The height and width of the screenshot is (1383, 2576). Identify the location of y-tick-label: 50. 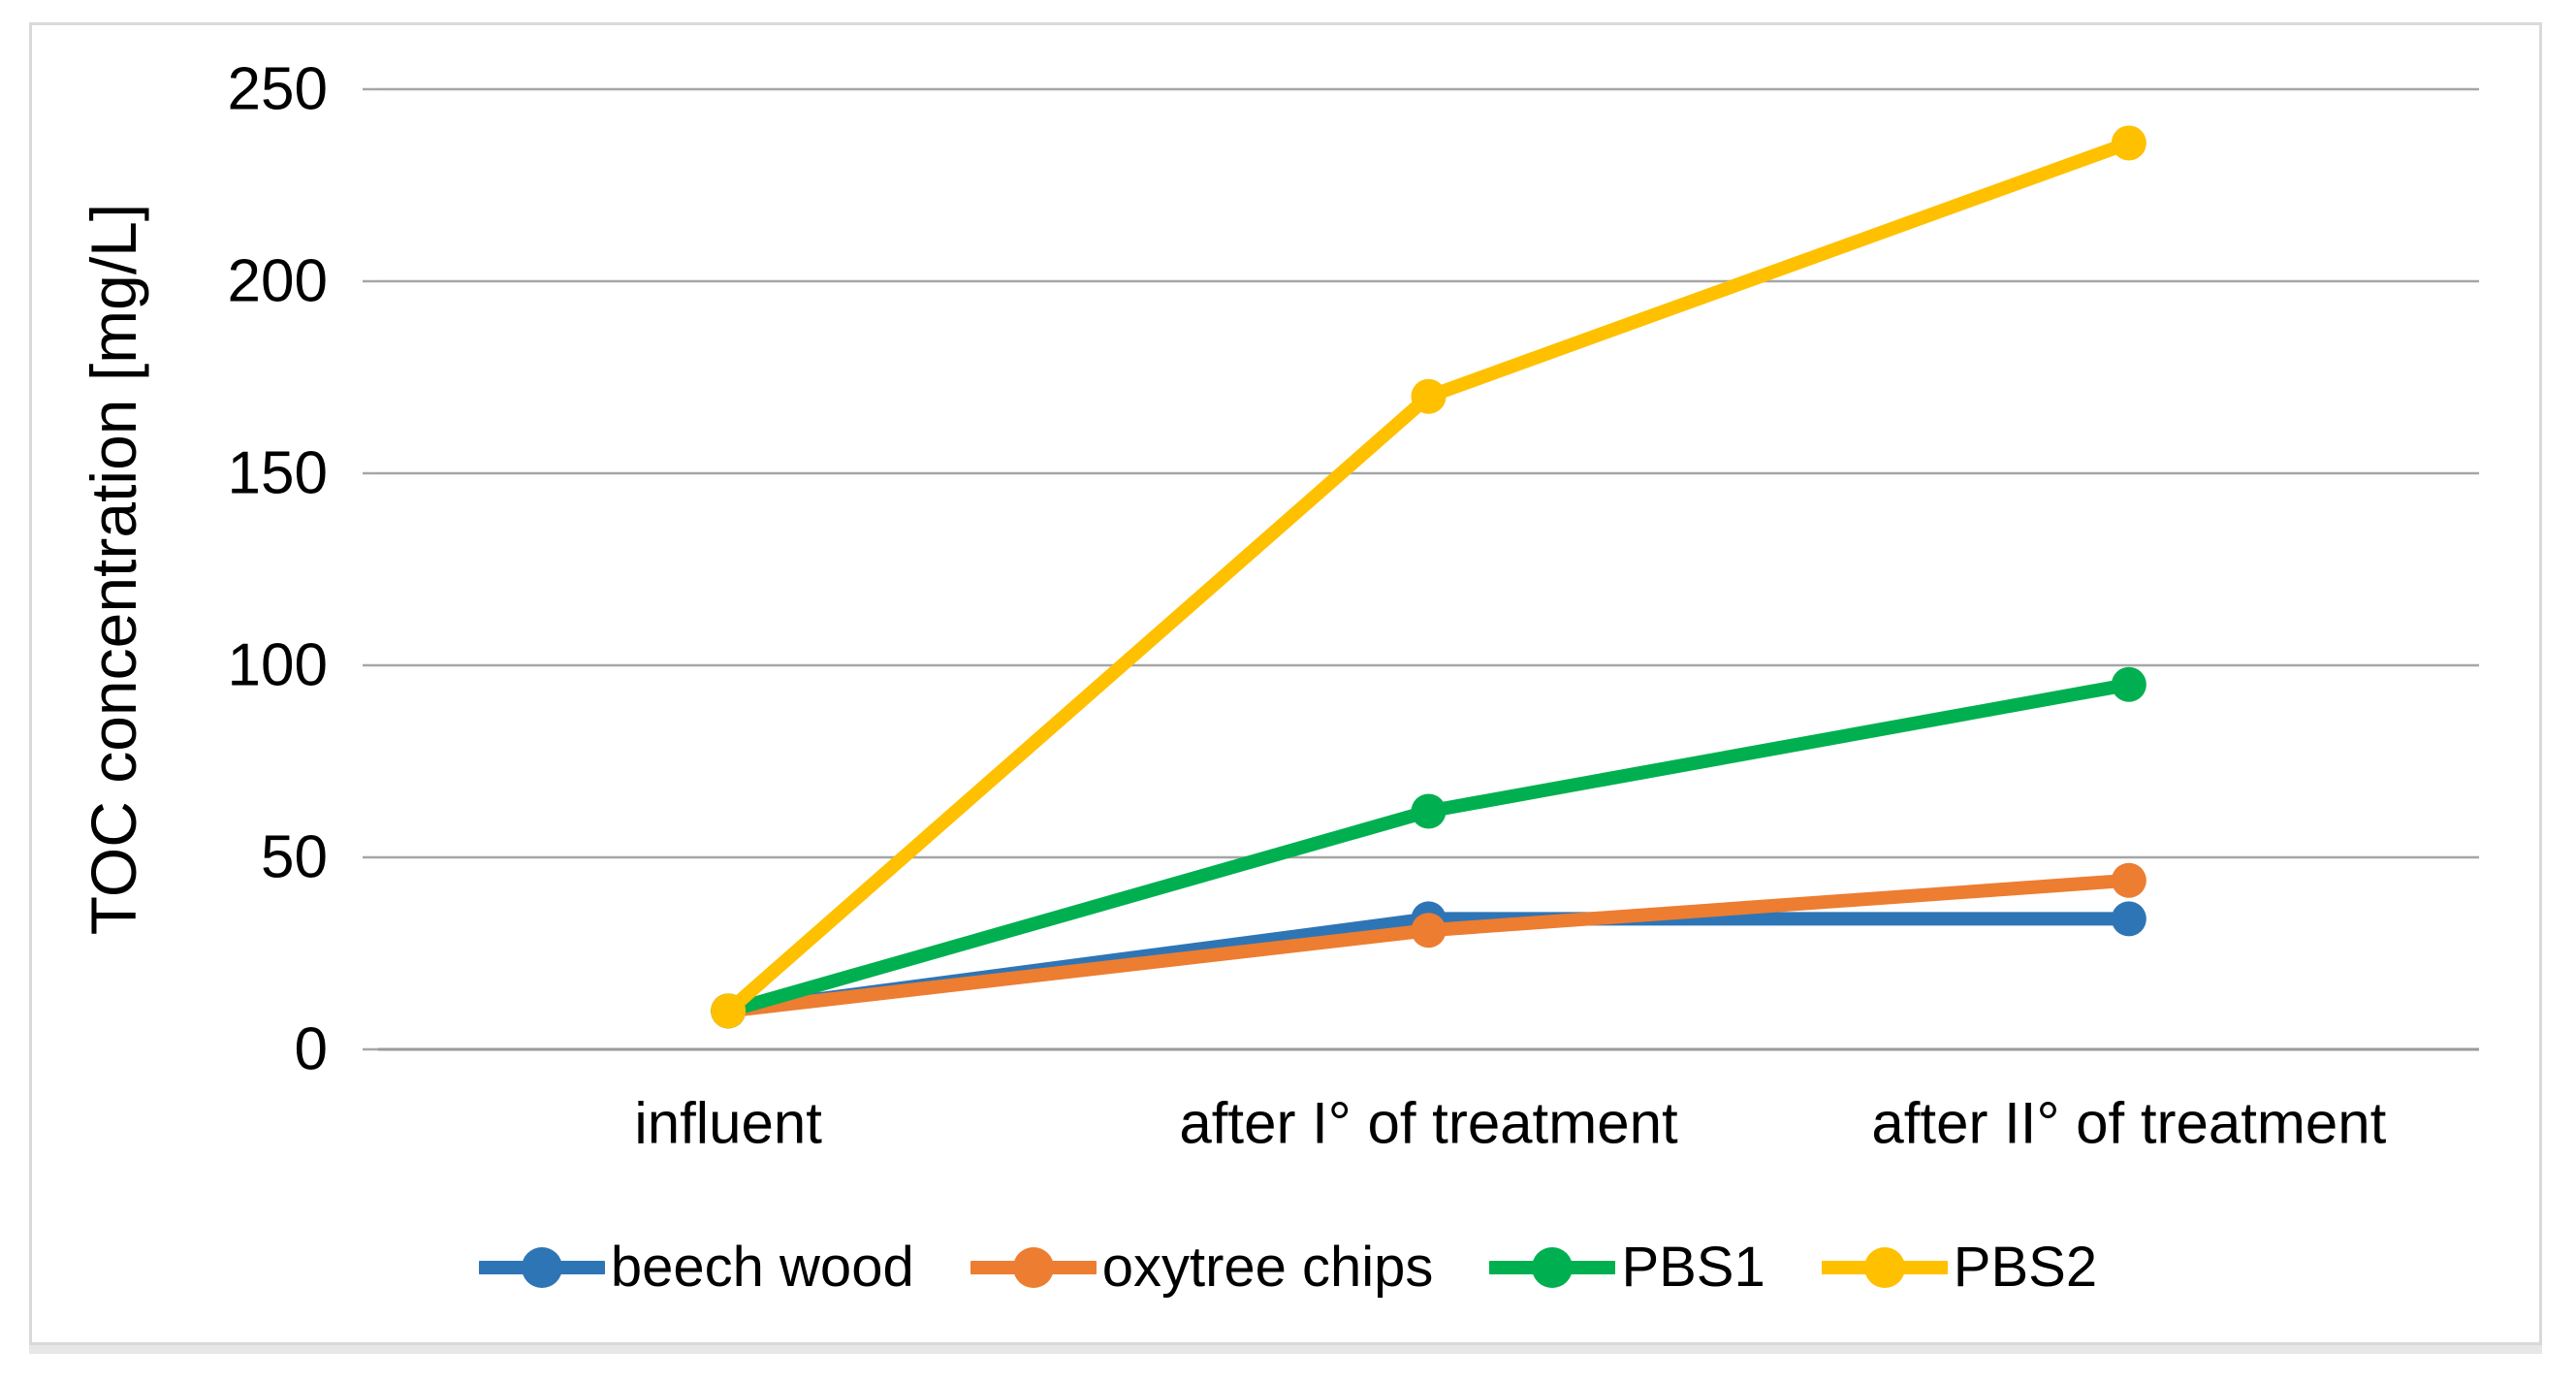
(294, 857).